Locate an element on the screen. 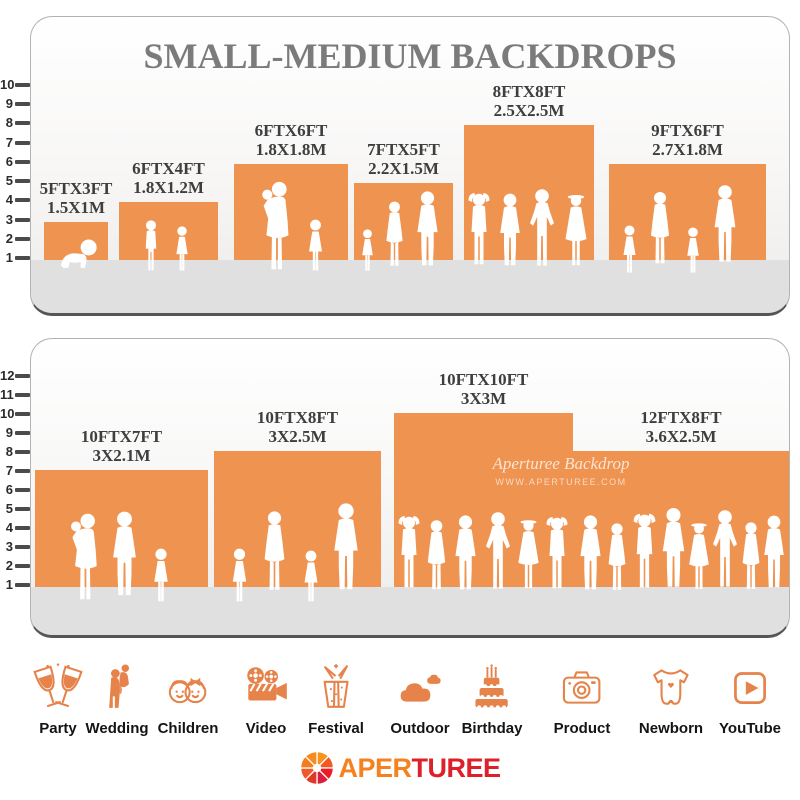 The width and height of the screenshot is (800, 800). category-children: Children is located at coordinates (188, 699).